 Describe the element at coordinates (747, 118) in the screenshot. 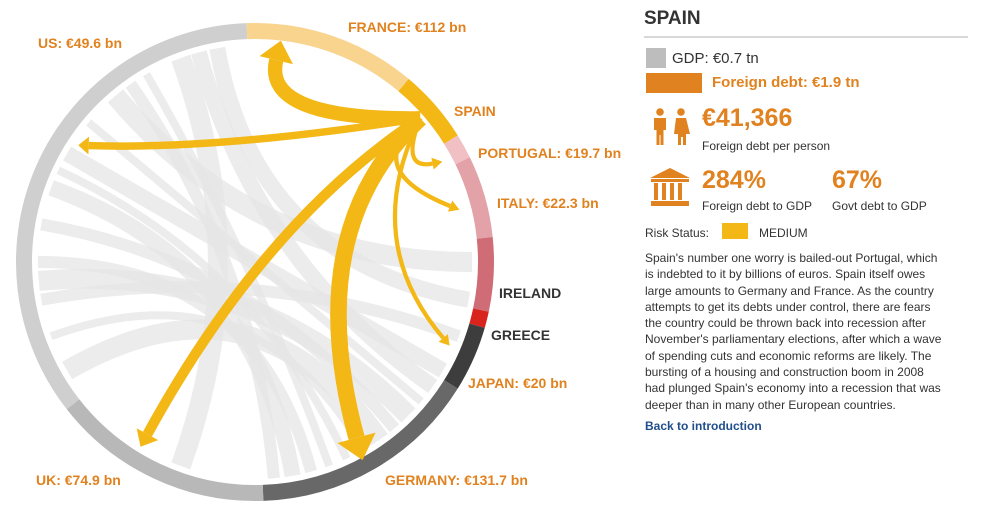

I see `per-person-value: €41,366` at that location.